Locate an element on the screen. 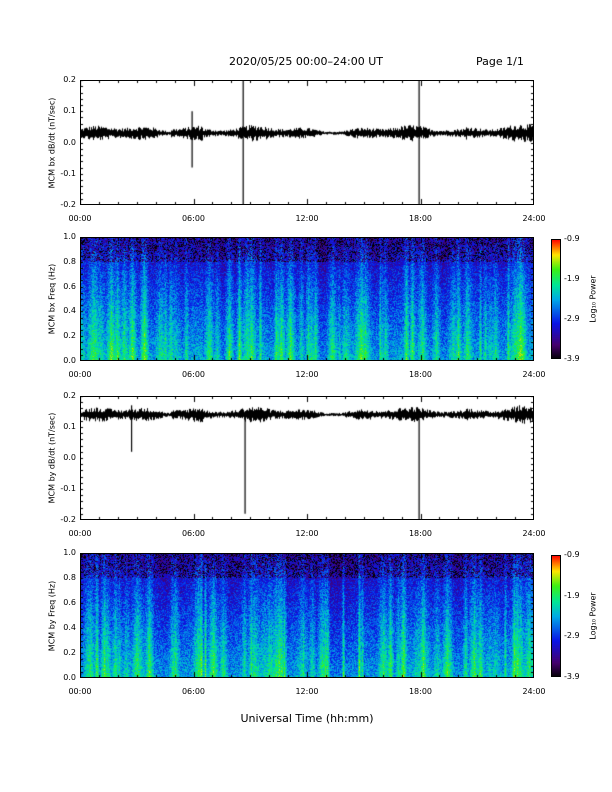 This screenshot has width=612, height=792. by-dbdt-line-plot is located at coordinates (307, 458).